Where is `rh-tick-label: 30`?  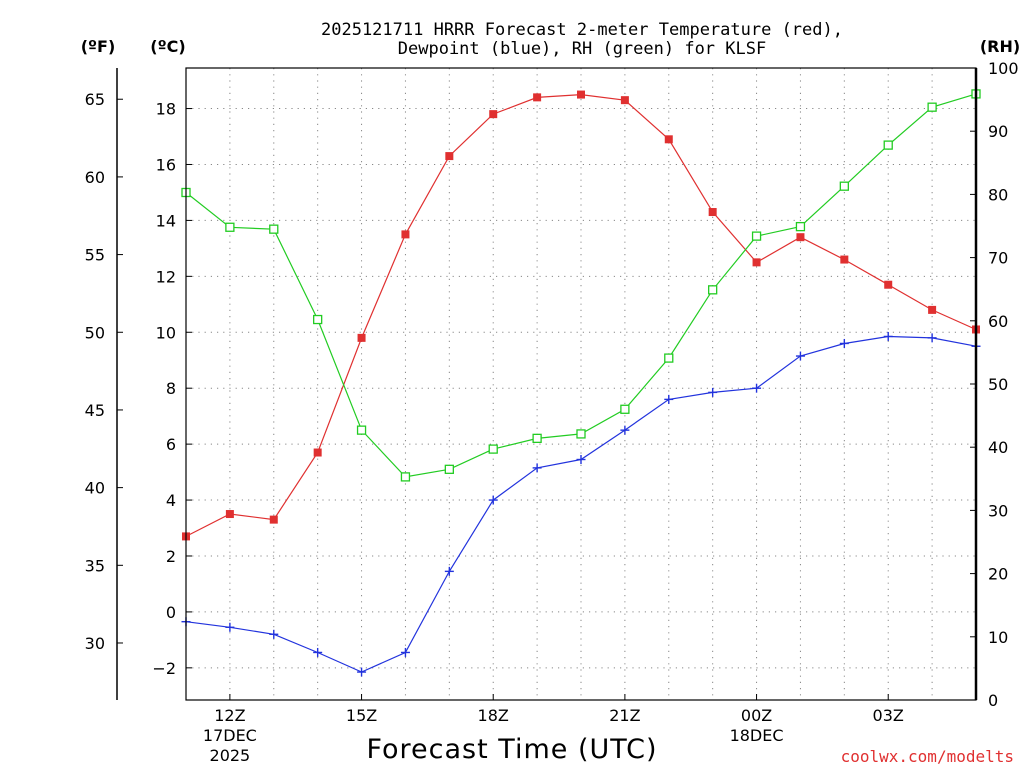 rh-tick-label: 30 is located at coordinates (998, 510).